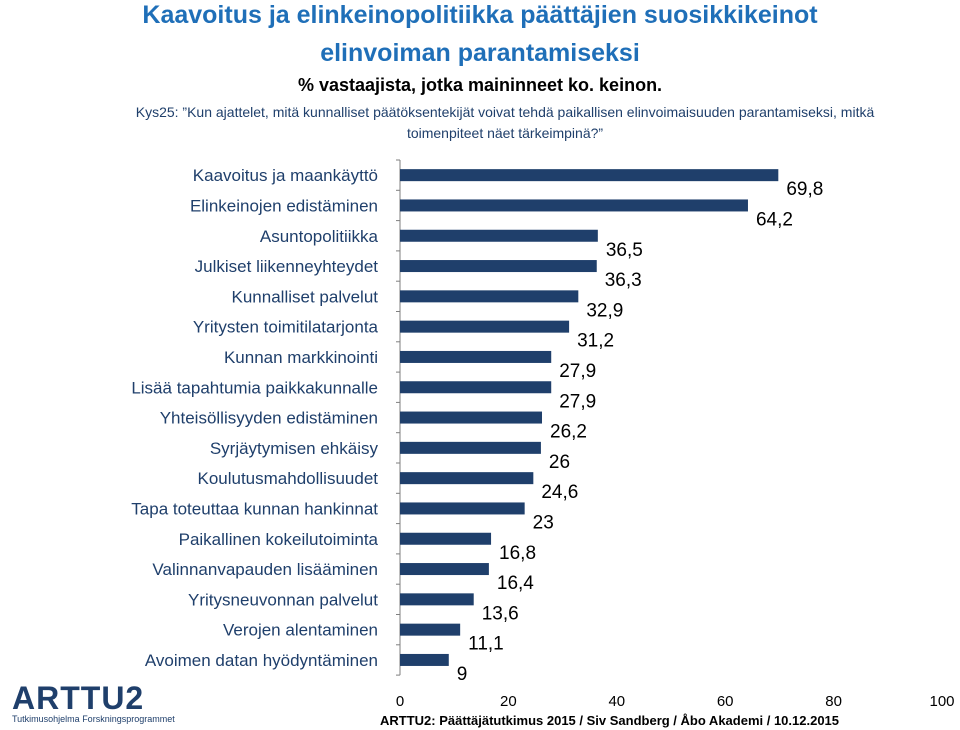  What do you see at coordinates (941, 701) in the screenshot?
I see `x-tick-label: 100` at bounding box center [941, 701].